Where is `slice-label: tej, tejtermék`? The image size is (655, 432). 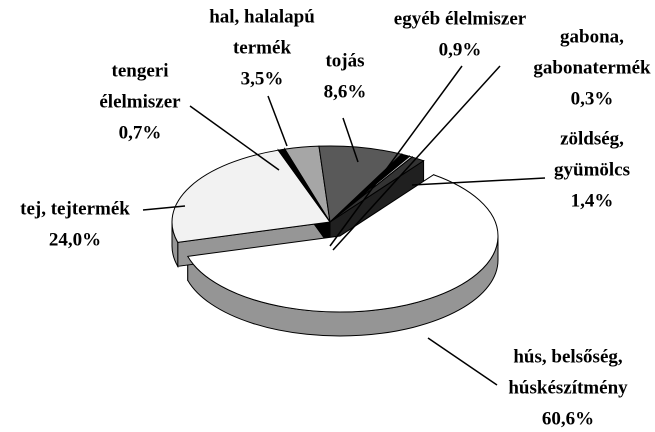
slice-label: tej, tejtermék is located at coordinates (75, 208).